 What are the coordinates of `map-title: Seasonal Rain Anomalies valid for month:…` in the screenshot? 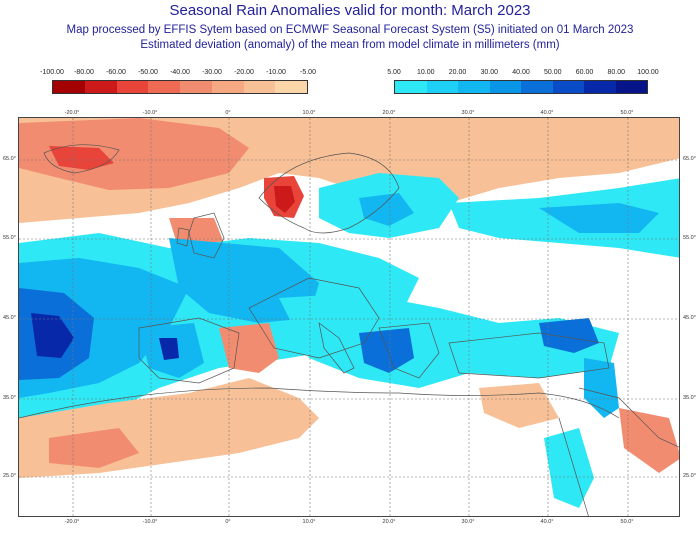 It's located at (350, 10).